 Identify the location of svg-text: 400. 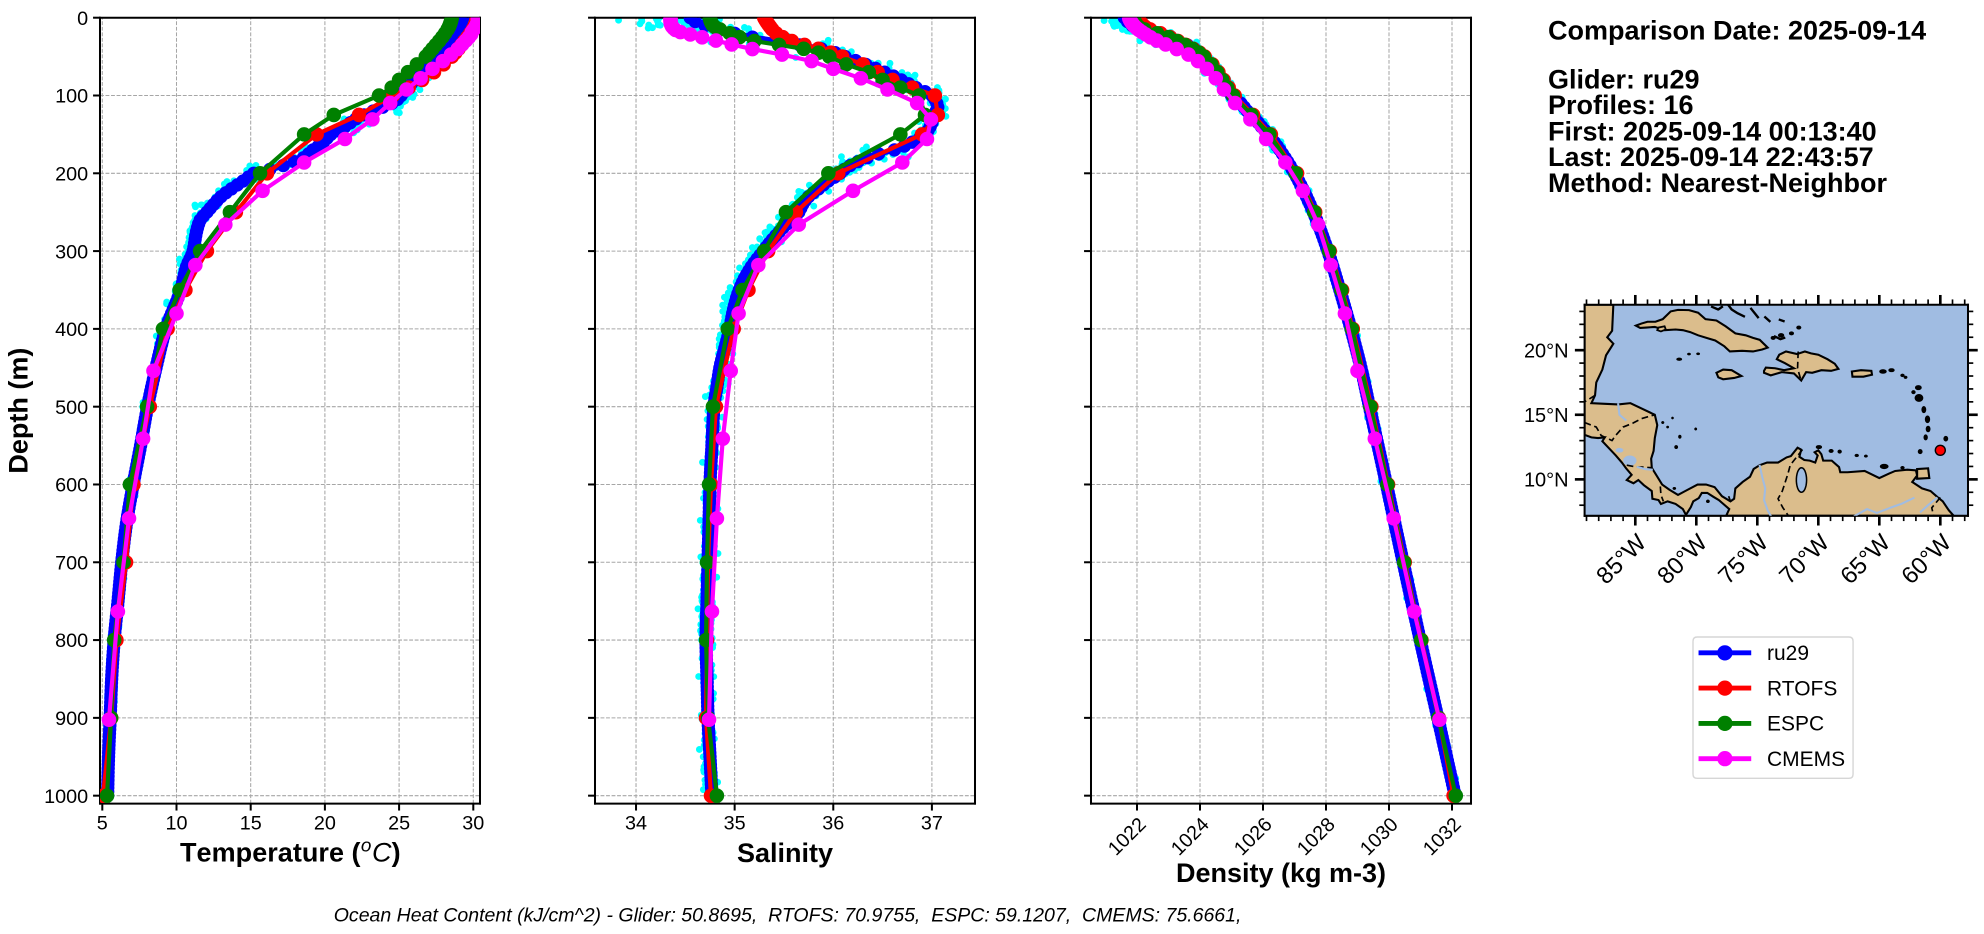
(71, 330).